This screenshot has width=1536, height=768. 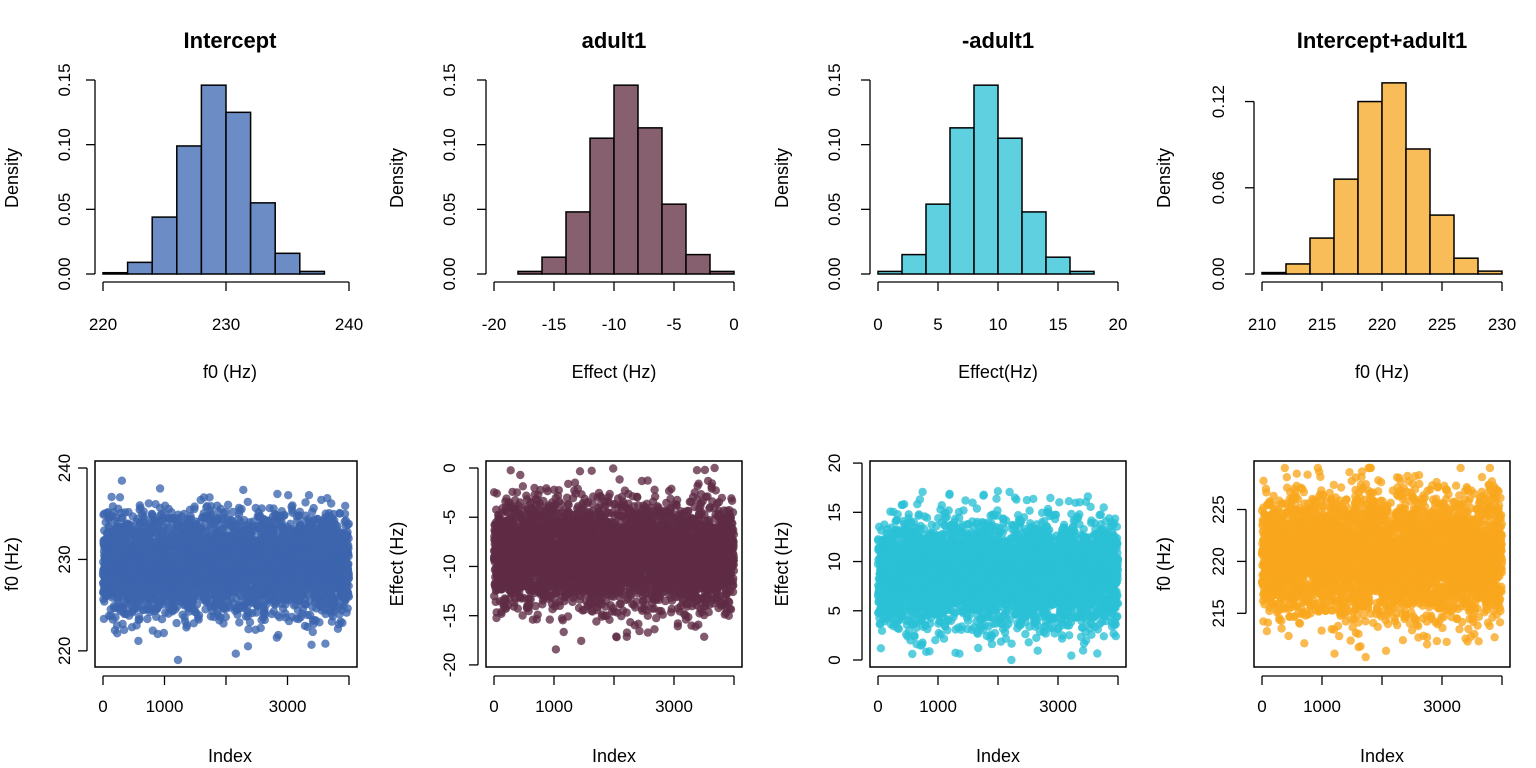 What do you see at coordinates (1118, 324) in the screenshot?
I see `x-tick-label: 20` at bounding box center [1118, 324].